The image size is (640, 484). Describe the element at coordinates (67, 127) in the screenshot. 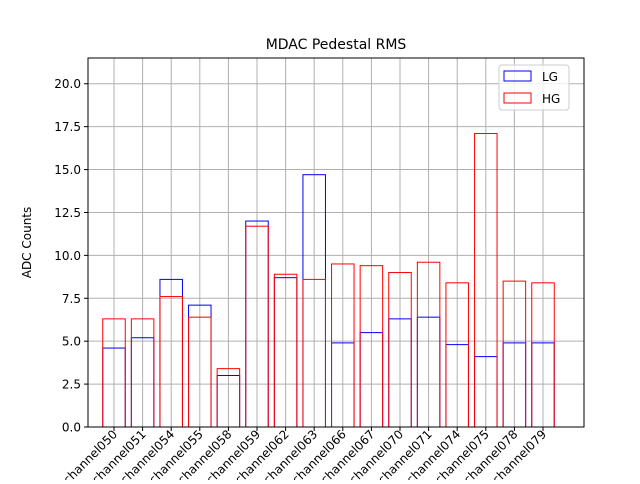

I see `y-tick-label: 17.5` at that location.